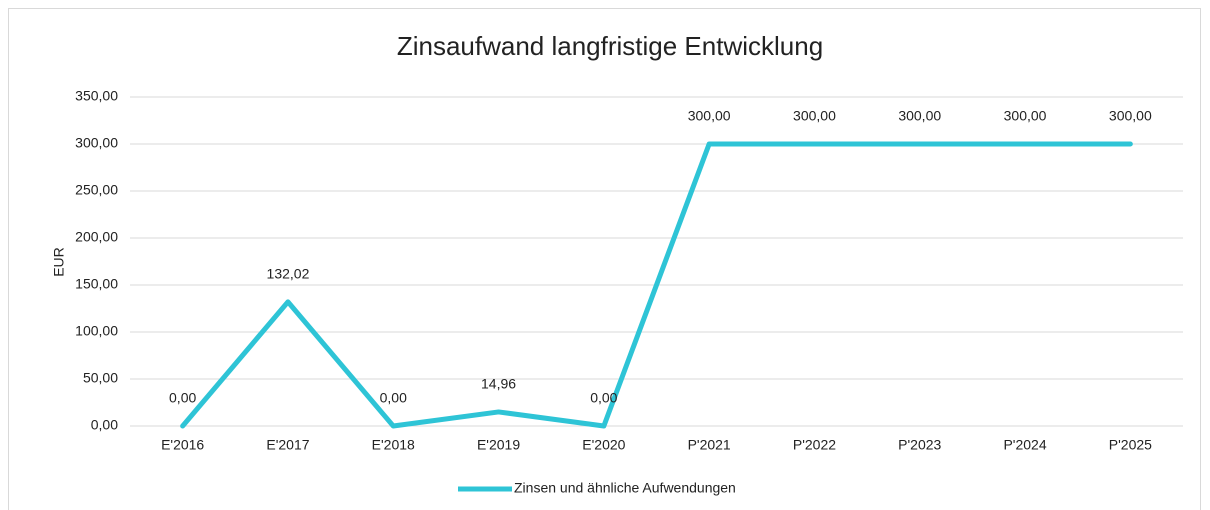 The image size is (1210, 510). I want to click on y-tick-label: 150,00, so click(96, 284).